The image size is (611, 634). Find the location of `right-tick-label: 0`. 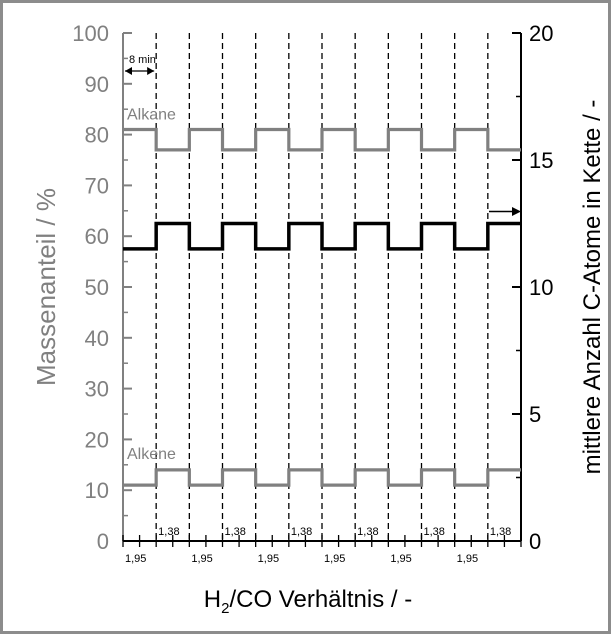

right-tick-label: 0 is located at coordinates (535, 541).